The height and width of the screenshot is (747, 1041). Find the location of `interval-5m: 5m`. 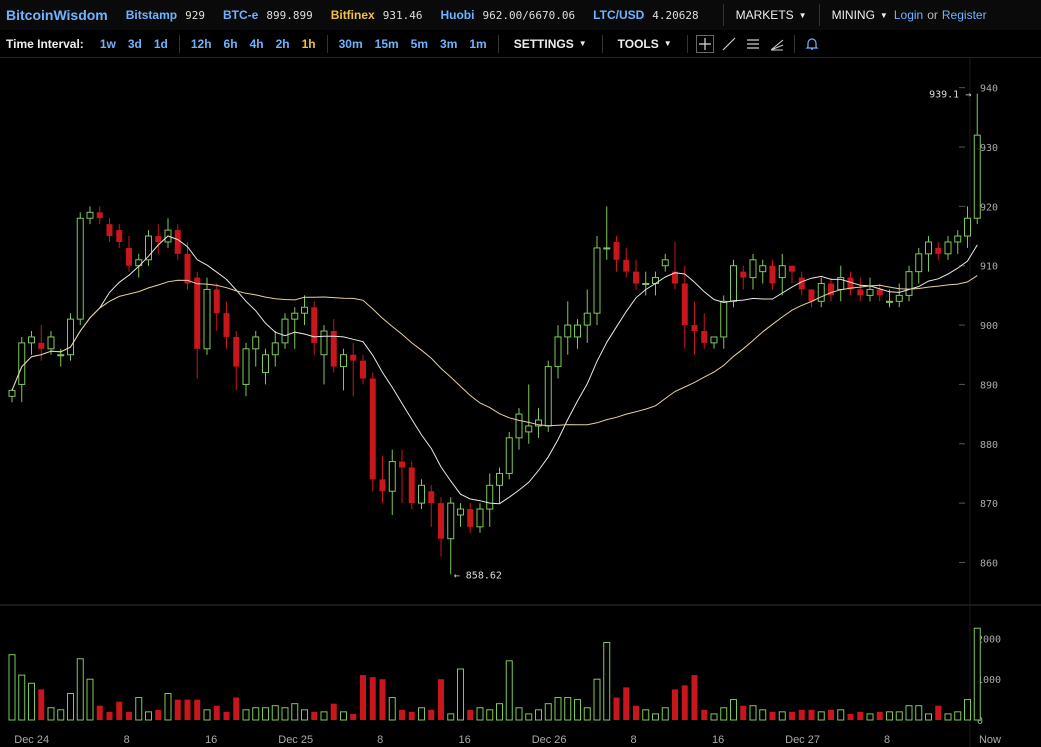

interval-5m: 5m is located at coordinates (419, 43).